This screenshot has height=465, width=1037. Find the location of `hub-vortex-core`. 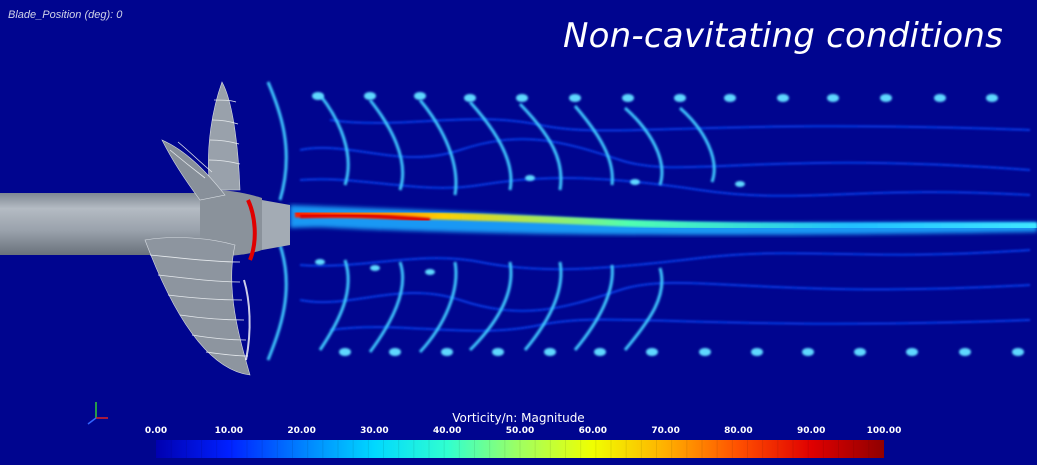

hub-vortex-core is located at coordinates (663, 220).